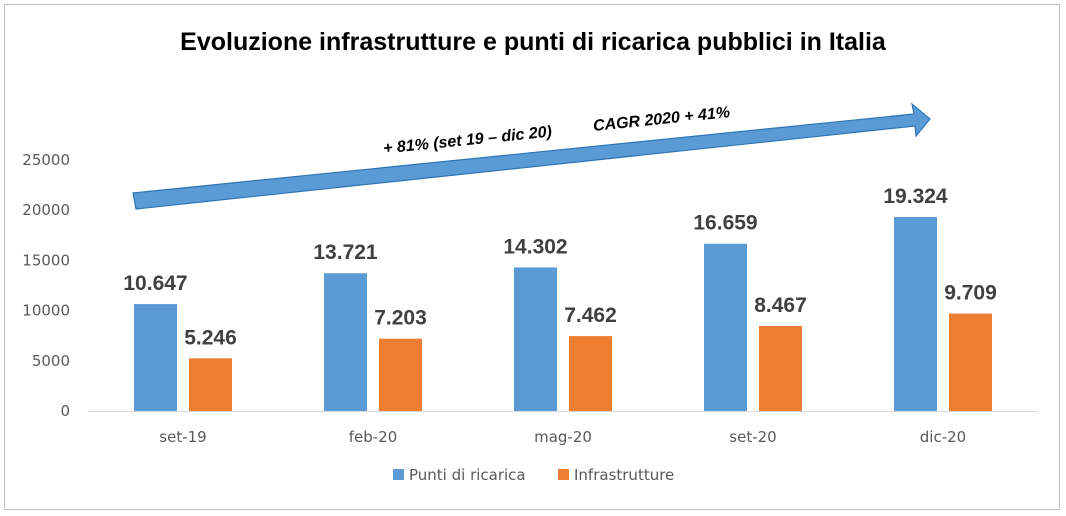 This screenshot has height=516, width=1066. Describe the element at coordinates (467, 475) in the screenshot. I see `legend-label: Punti di ricarica` at that location.